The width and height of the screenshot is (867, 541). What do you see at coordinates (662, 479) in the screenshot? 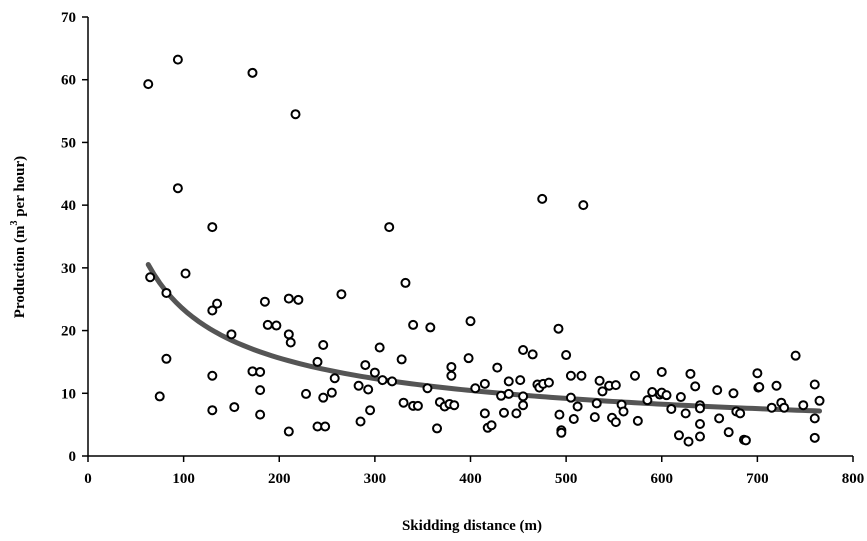
I see `x-tick-label: 600` at bounding box center [662, 479].